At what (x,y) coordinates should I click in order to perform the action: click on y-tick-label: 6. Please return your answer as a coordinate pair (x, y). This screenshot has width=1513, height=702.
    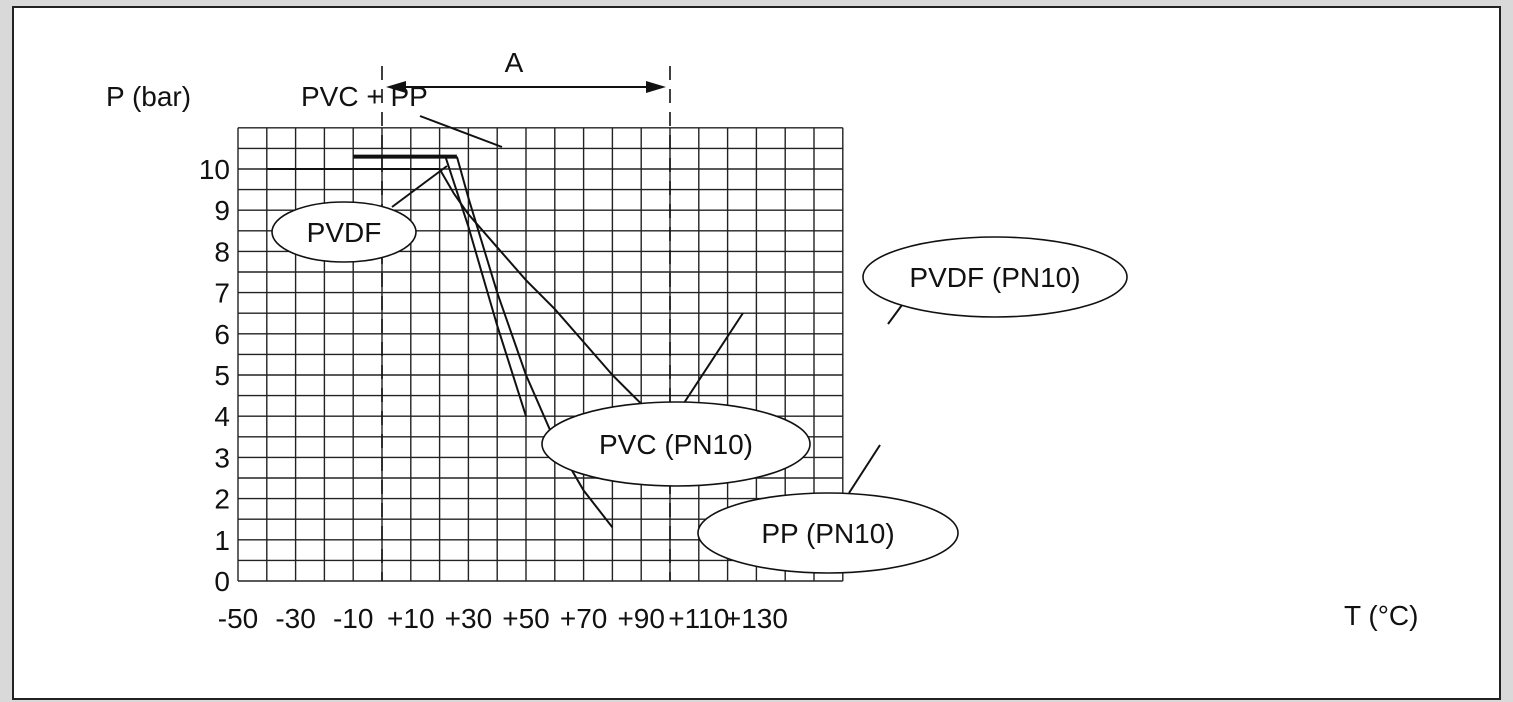
    Looking at the image, I should click on (222, 334).